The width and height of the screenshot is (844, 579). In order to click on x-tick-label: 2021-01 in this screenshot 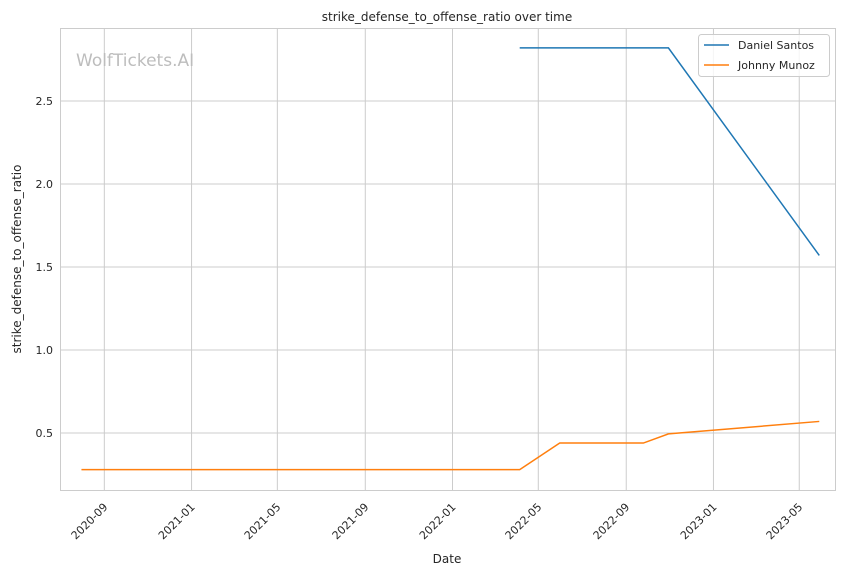, I will do `click(177, 522)`.